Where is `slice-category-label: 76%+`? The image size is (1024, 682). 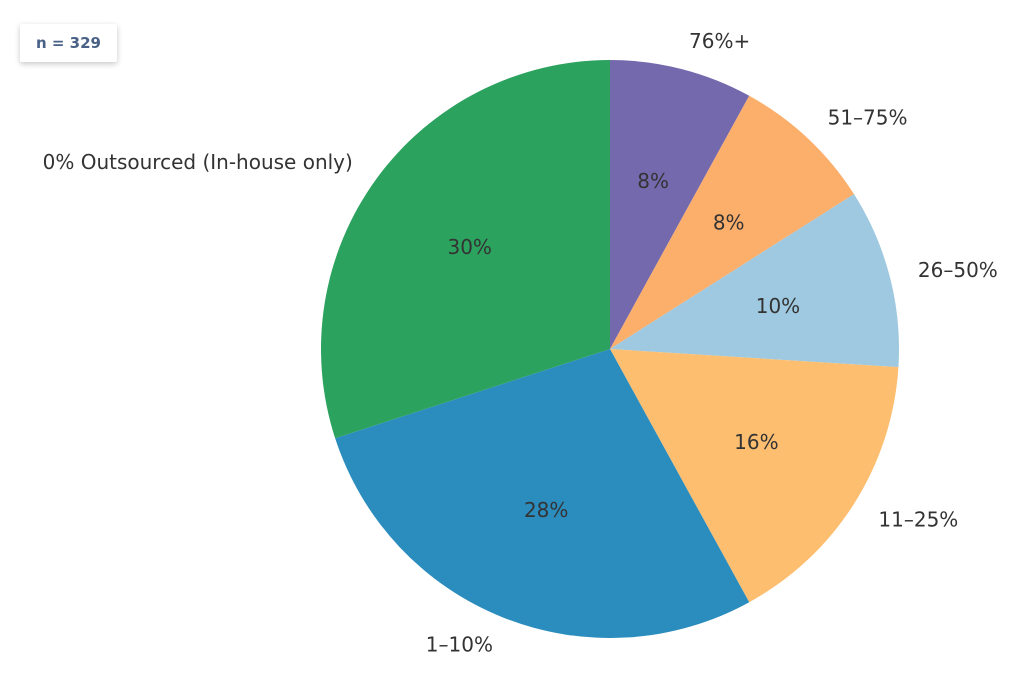
slice-category-label: 76%+ is located at coordinates (719, 41).